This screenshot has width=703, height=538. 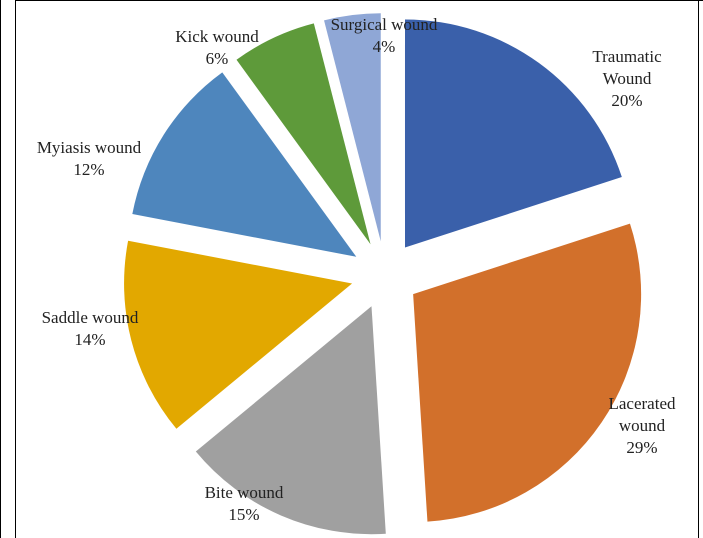 I want to click on data-label-bite-wound: Bite wound 15%, so click(x=244, y=503).